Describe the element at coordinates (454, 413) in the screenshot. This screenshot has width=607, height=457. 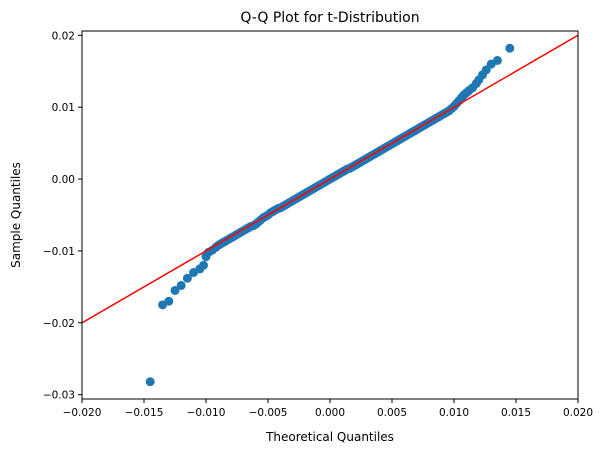
I see `x-tick-label: 0.010` at that location.